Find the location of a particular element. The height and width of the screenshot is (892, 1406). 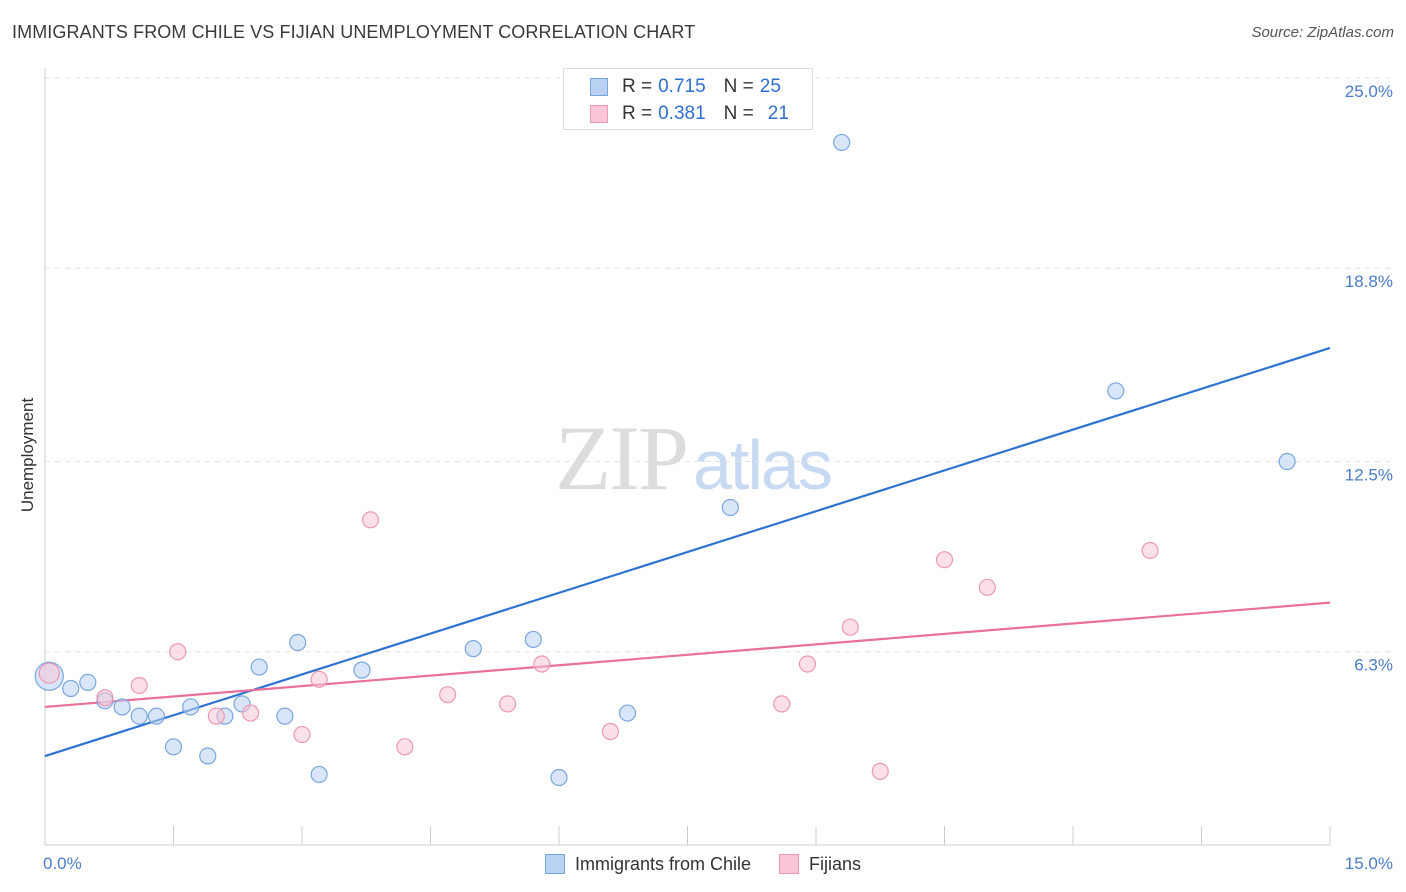

legend-item-fijians: Fijians is located at coordinates (820, 864).